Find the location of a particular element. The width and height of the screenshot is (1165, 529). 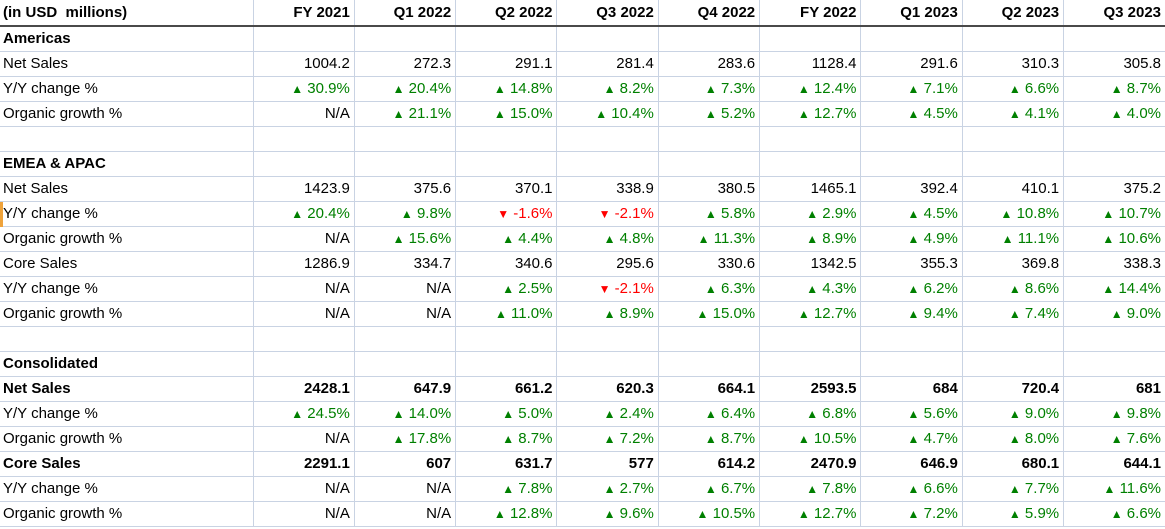

column-header: FY 2021 is located at coordinates (304, 13).